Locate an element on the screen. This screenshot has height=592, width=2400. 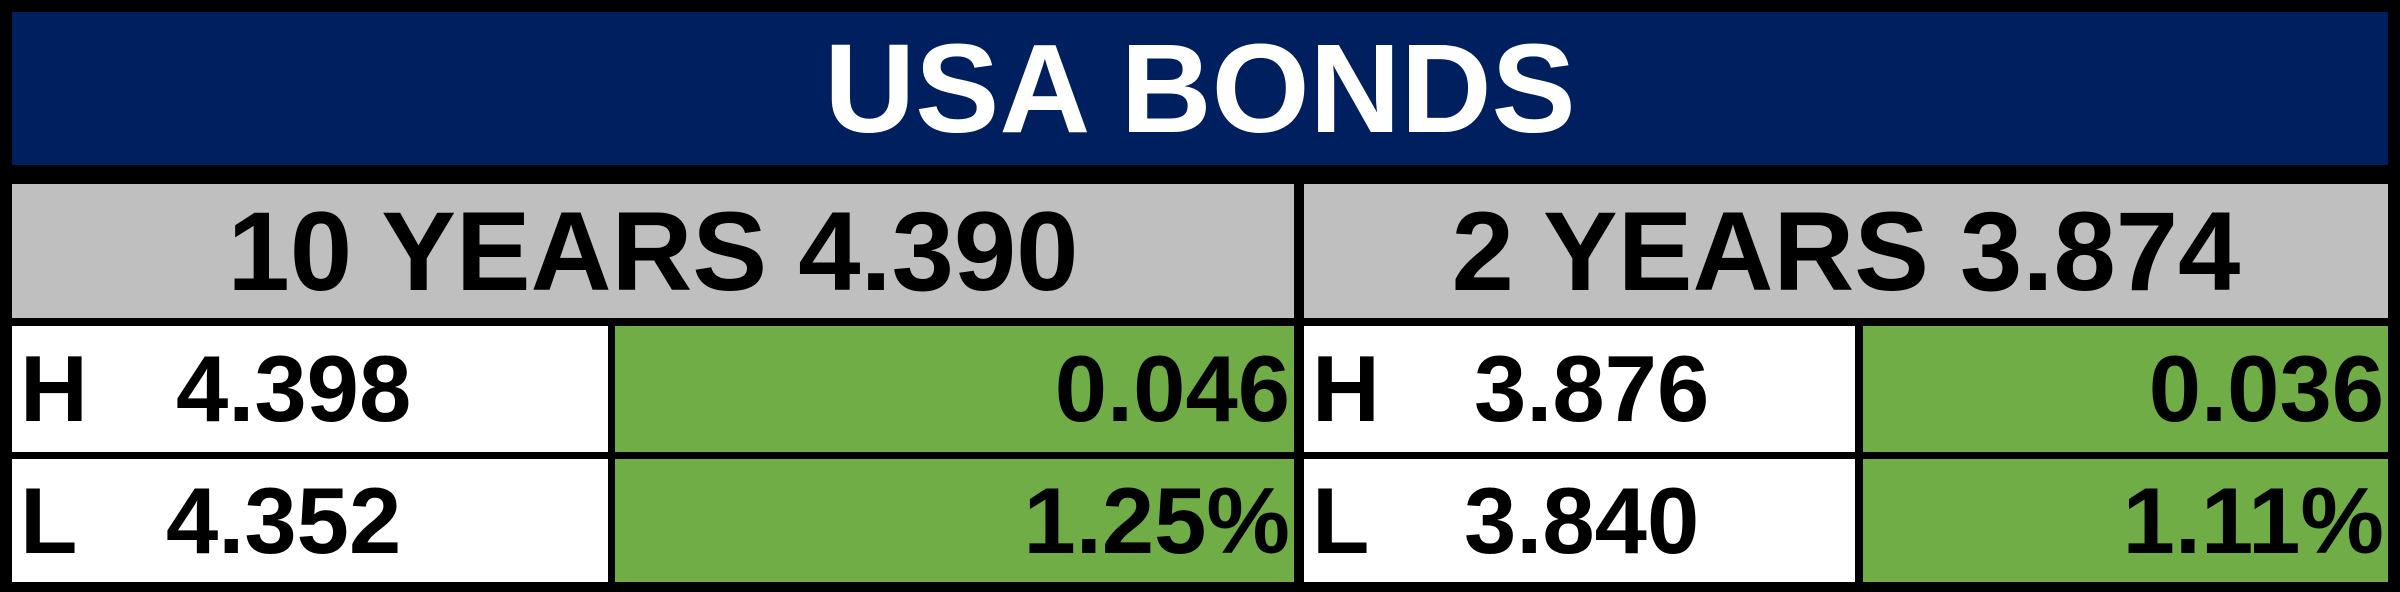
panel-heading: 2 YEARS 3.874 is located at coordinates (1846, 251).